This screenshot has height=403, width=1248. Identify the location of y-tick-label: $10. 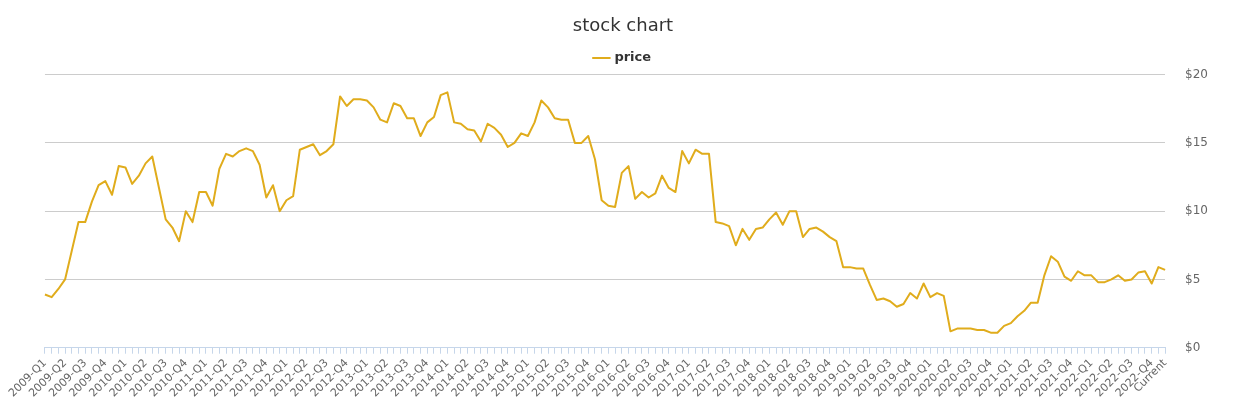
(1196, 210).